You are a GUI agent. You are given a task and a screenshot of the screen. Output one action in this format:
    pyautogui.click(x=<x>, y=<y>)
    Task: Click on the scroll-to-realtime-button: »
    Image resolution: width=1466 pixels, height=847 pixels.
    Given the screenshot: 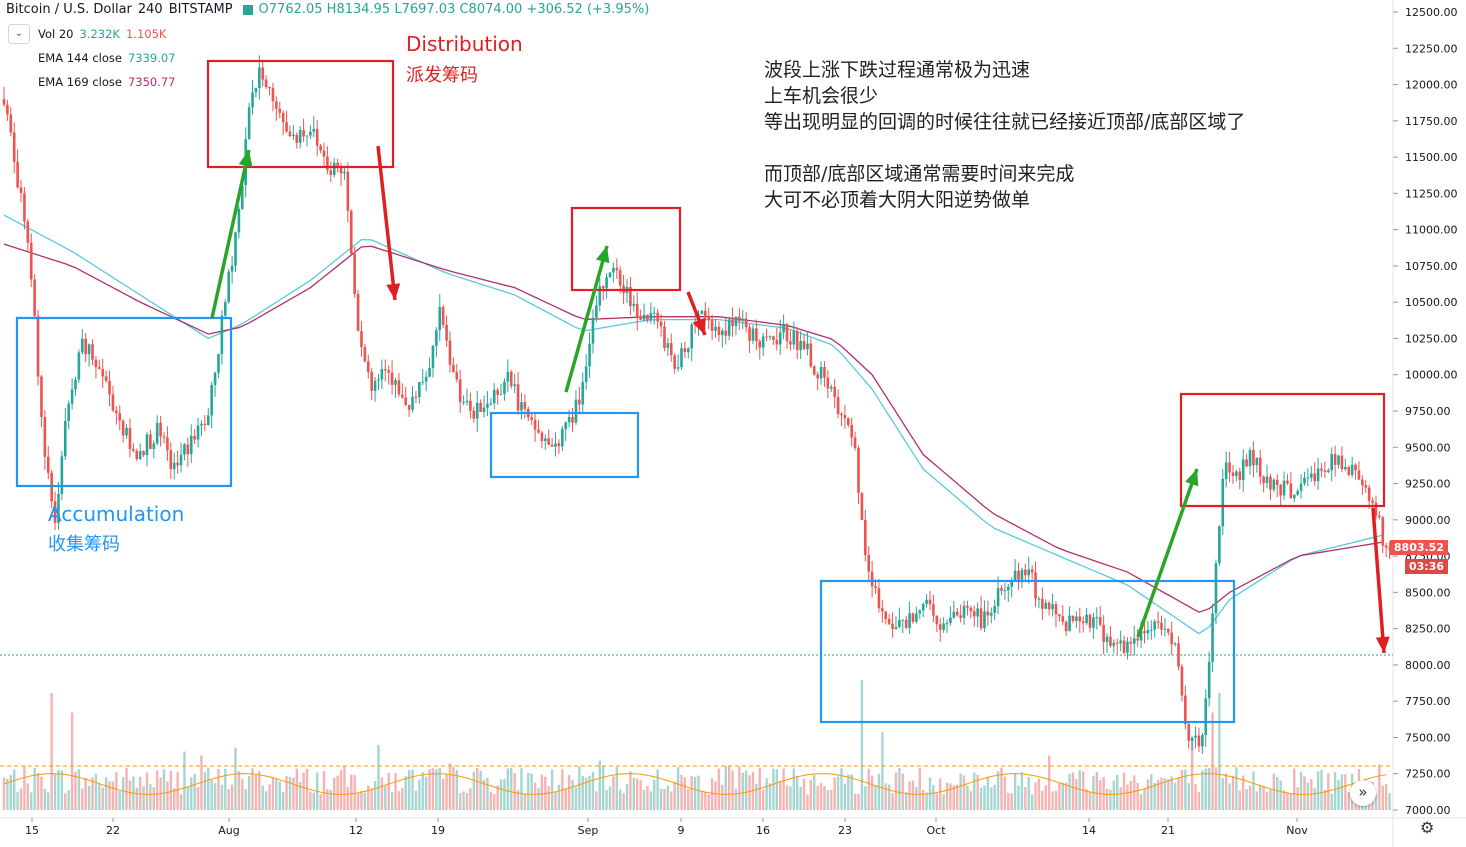 What is the action you would take?
    pyautogui.click(x=1363, y=793)
    